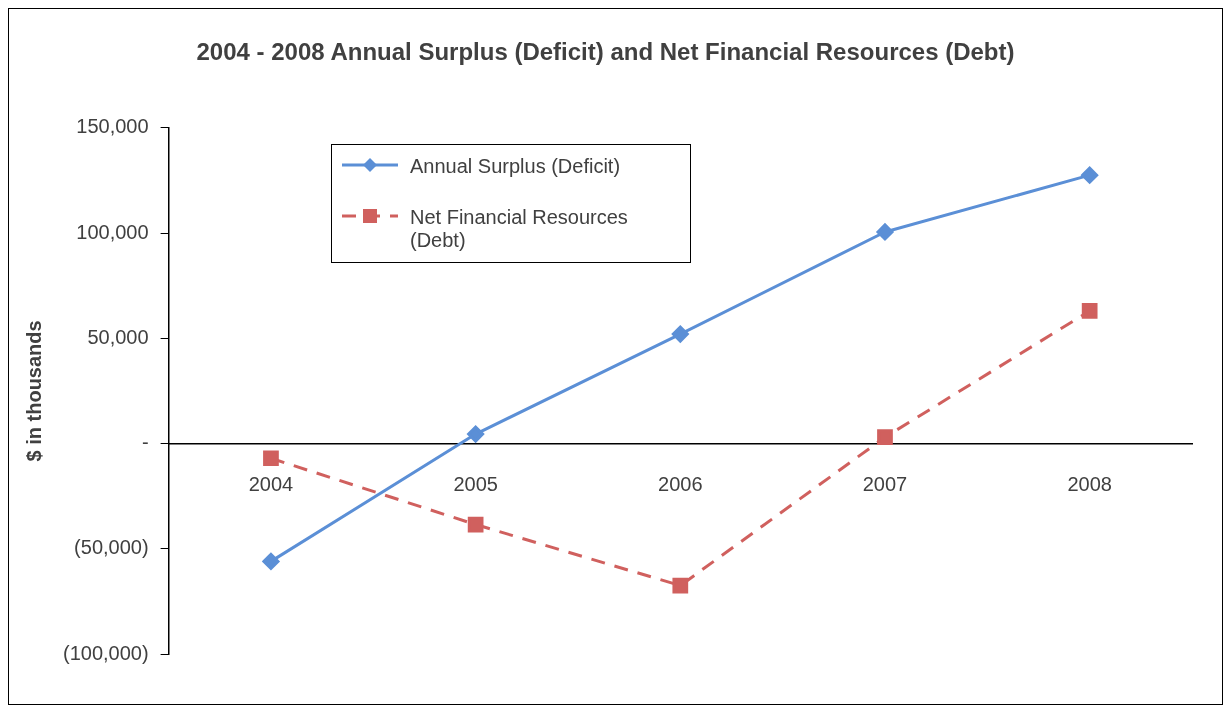 The width and height of the screenshot is (1231, 713). I want to click on x-tick-label: 2007, so click(885, 484).